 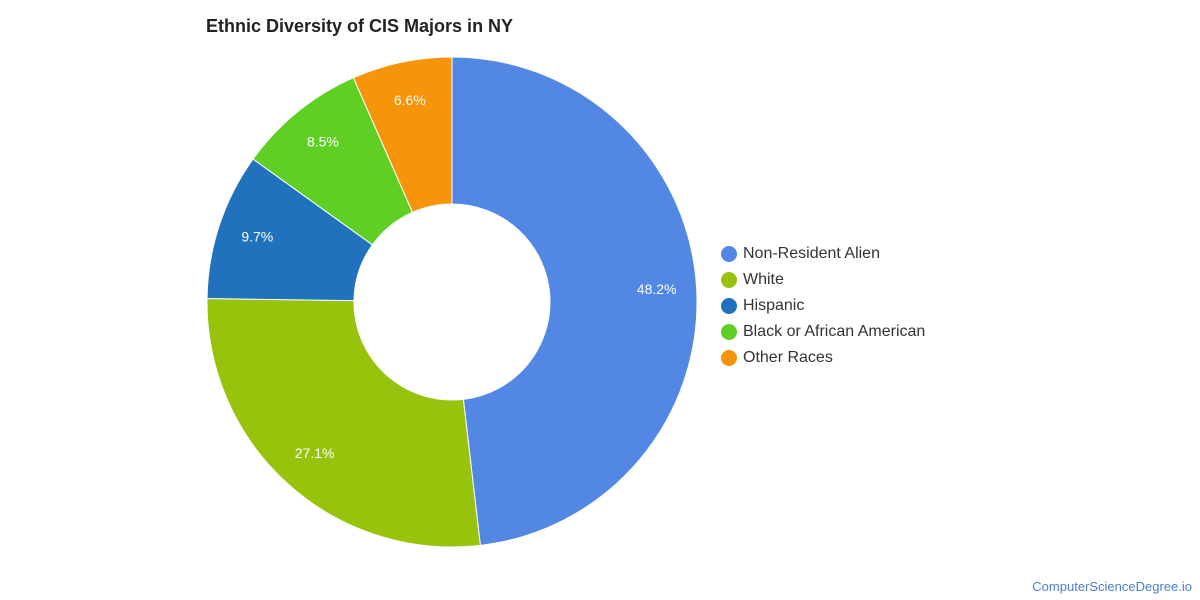 What do you see at coordinates (402, 134) in the screenshot?
I see `slice-other-races` at bounding box center [402, 134].